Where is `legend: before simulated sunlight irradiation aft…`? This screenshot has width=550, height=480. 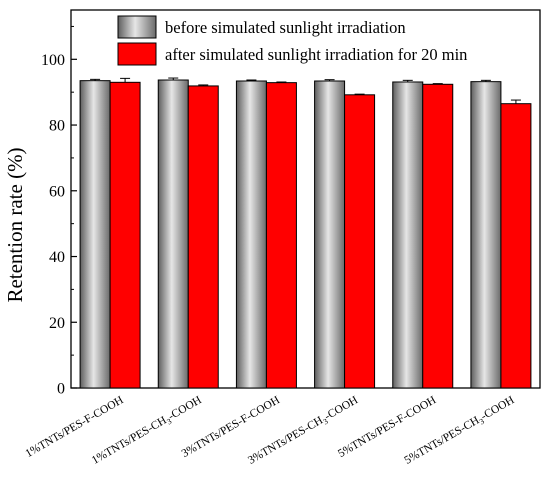 legend: before simulated sunlight irradiation aft… is located at coordinates (292, 40).